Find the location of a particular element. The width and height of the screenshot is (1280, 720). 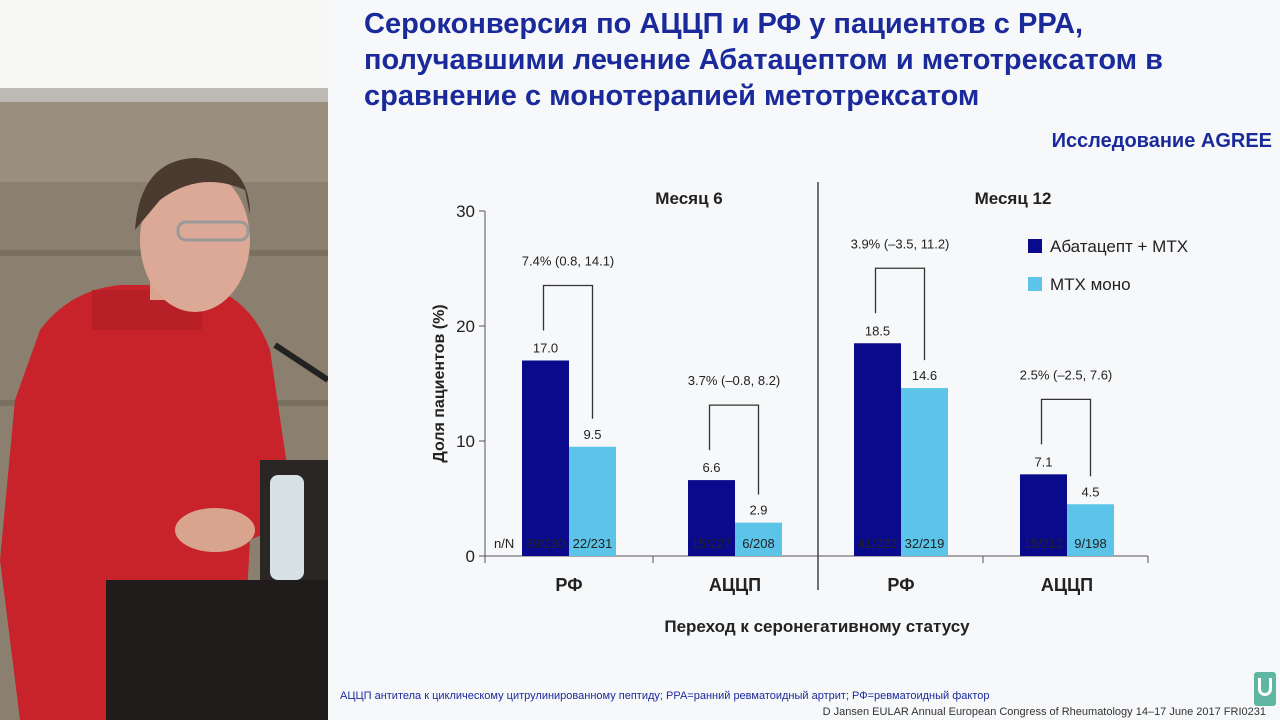

legend-label: МТХ моно is located at coordinates (1090, 284).